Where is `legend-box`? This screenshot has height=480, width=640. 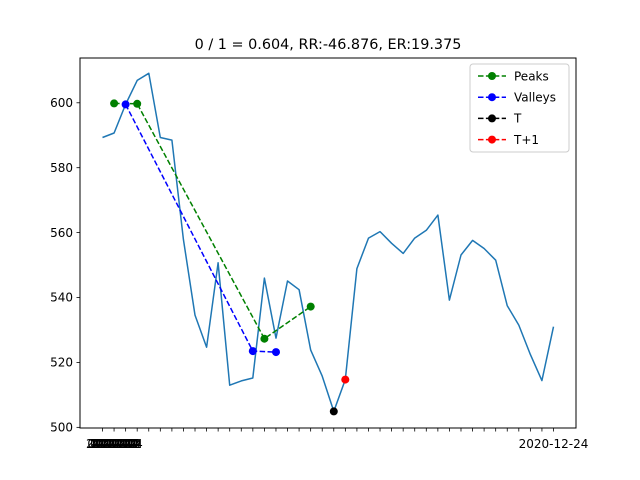
legend-box is located at coordinates (519, 108).